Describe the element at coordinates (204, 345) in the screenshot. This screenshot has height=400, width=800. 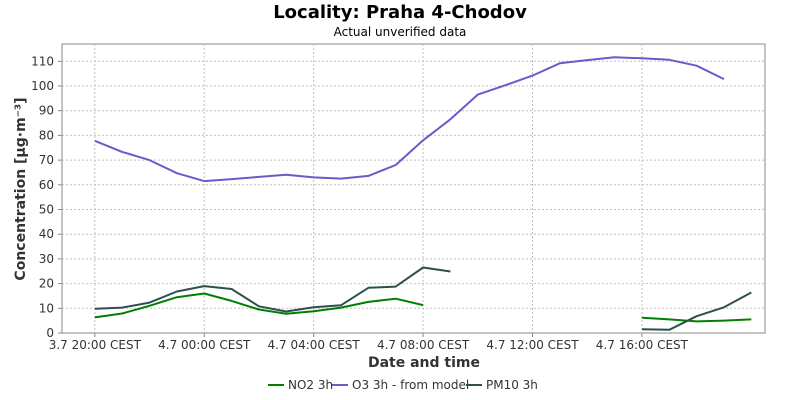
I see `x-tick-label: 4.7 00:00 CEST` at that location.